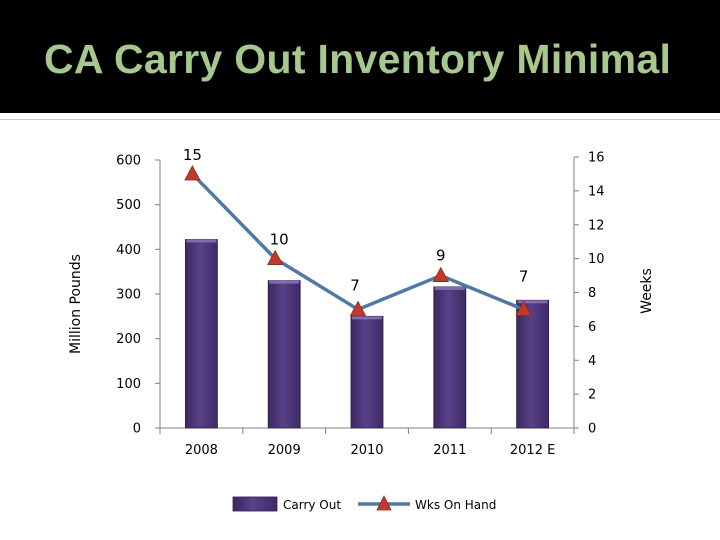 Image resolution: width=720 pixels, height=540 pixels. Describe the element at coordinates (596, 191) in the screenshot. I see `right-tick-label: 14` at that location.